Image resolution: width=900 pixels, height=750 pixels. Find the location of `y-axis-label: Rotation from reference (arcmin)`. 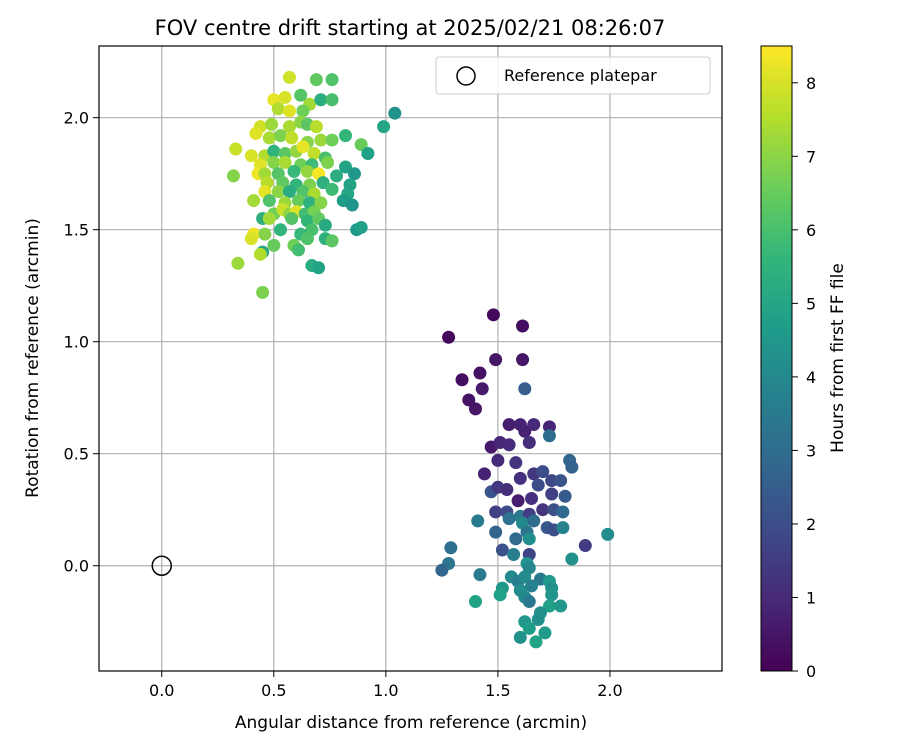

y-axis-label: Rotation from reference (arcmin) is located at coordinates (33, 358).